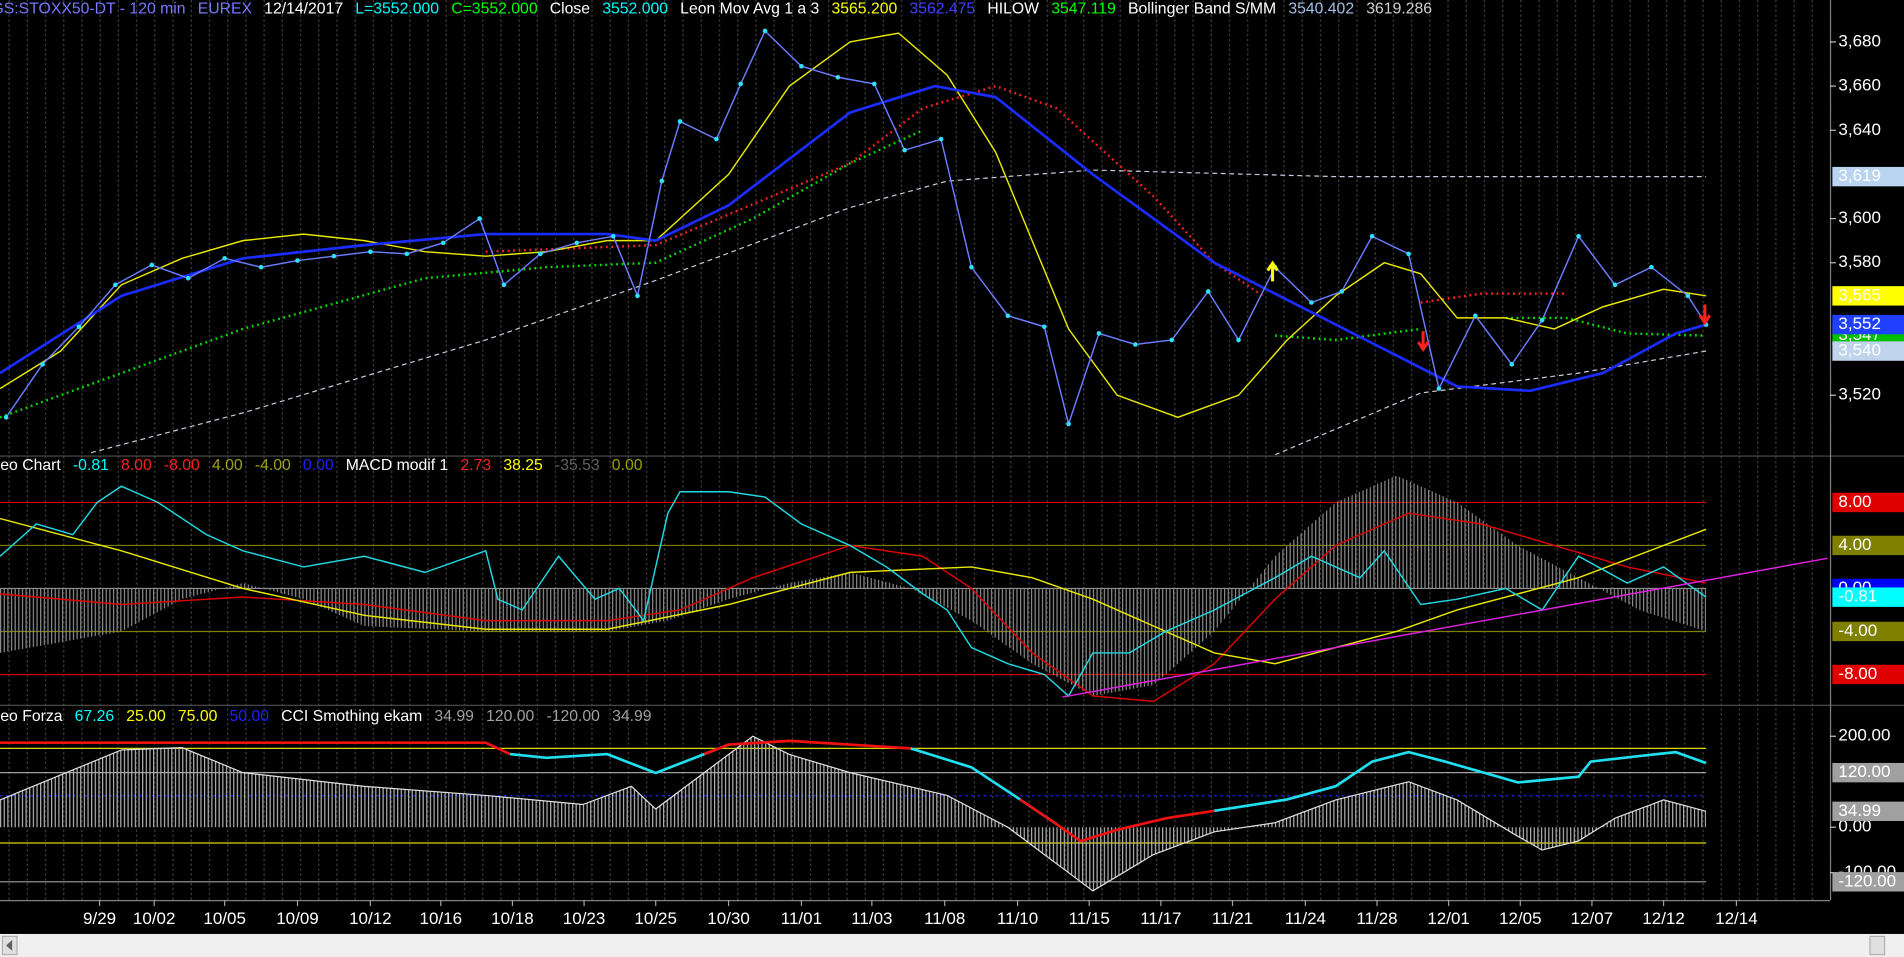  Describe the element at coordinates (297, 918) in the screenshot. I see `x-tick-label: 10/09` at that location.